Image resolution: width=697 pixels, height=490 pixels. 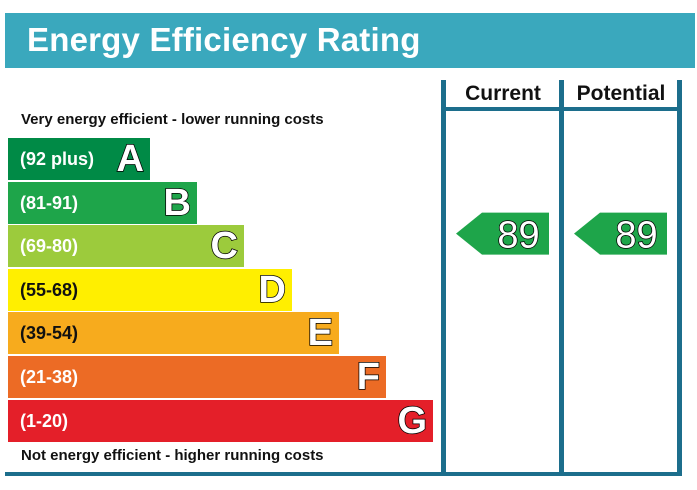 I want to click on band-letter: C, so click(x=224, y=246).